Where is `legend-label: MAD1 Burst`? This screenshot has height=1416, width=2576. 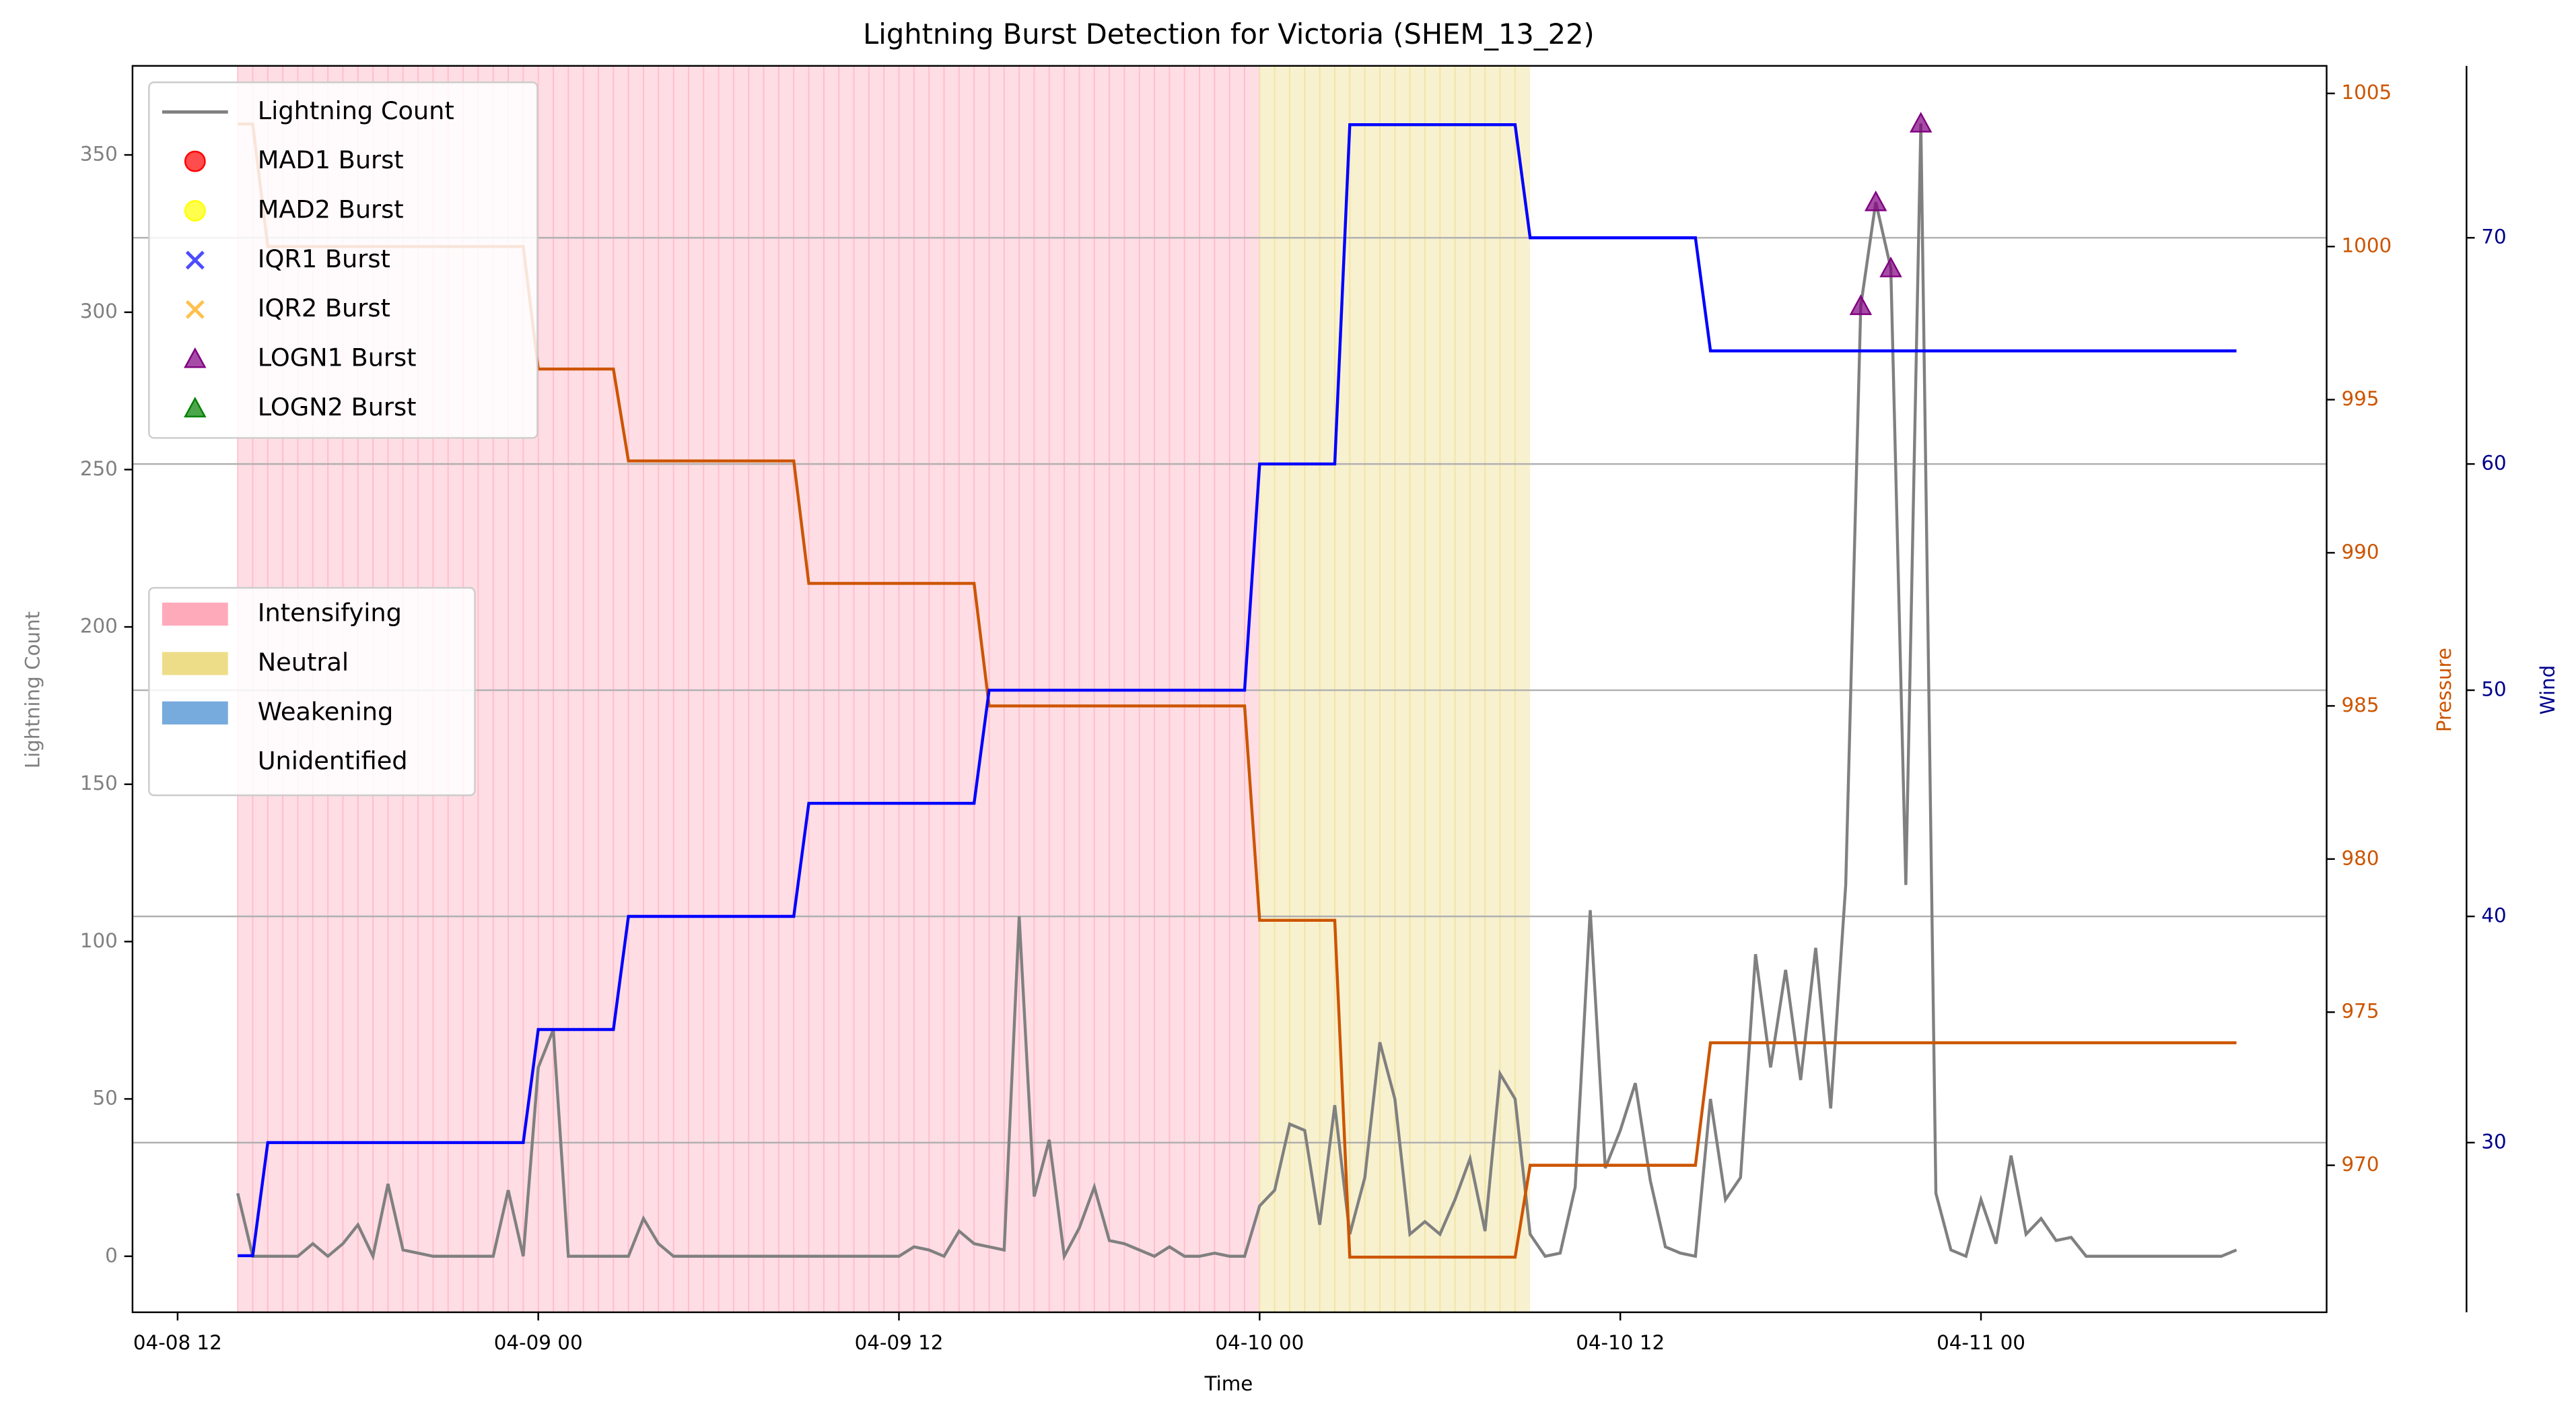
legend-label: MAD1 Burst is located at coordinates (331, 159).